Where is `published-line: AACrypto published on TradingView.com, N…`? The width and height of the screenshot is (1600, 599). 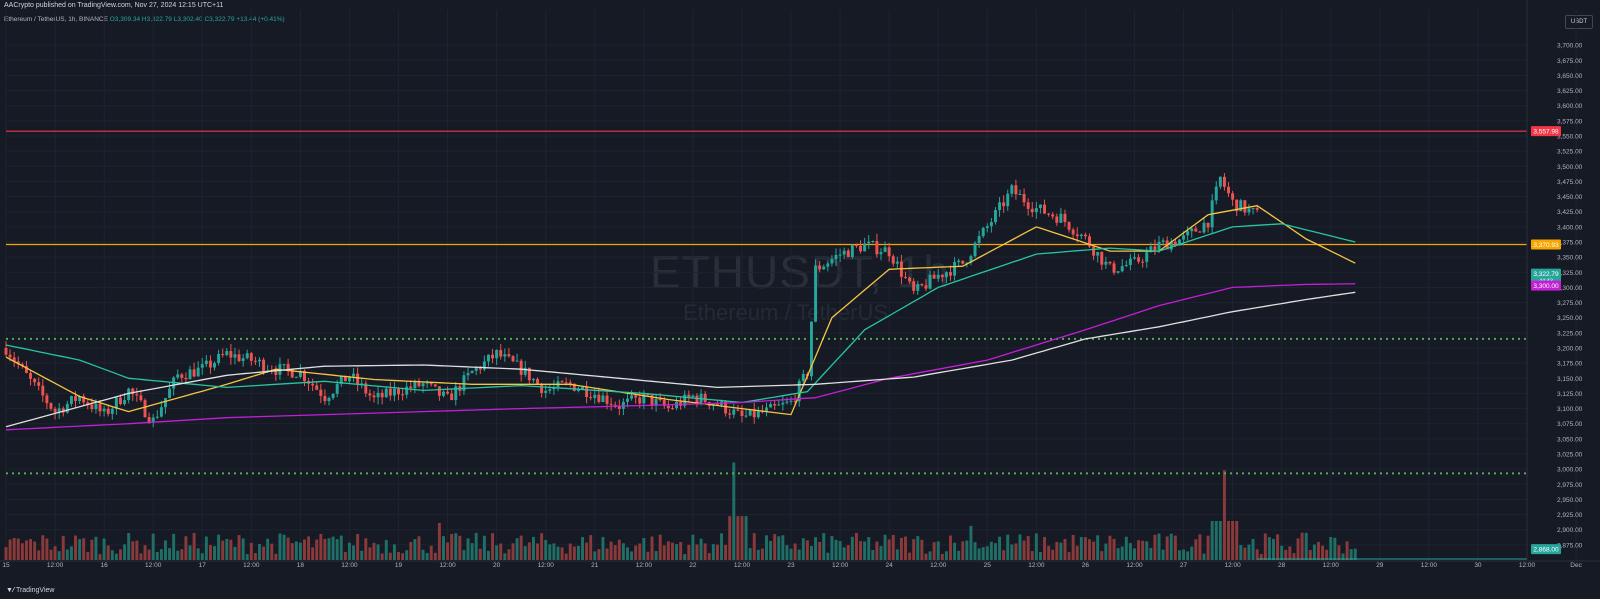
published-line: AACrypto published on TradingView.com, N… is located at coordinates (114, 5).